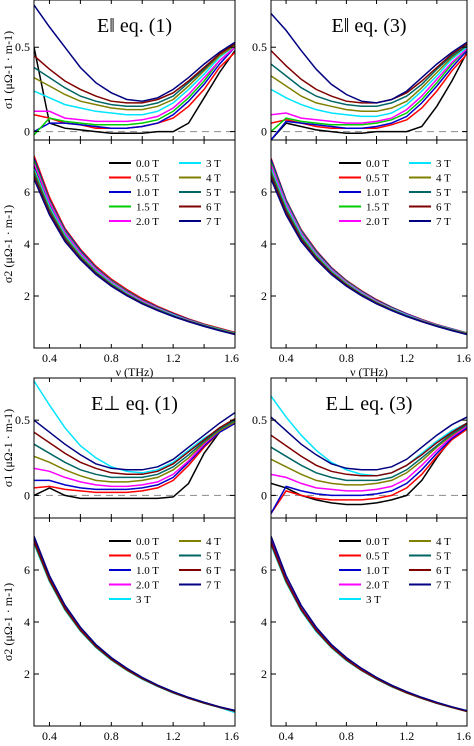 The image size is (474, 746). What do you see at coordinates (134, 404) in the screenshot?
I see `chart-title: E⊥ eq. (1)` at bounding box center [134, 404].